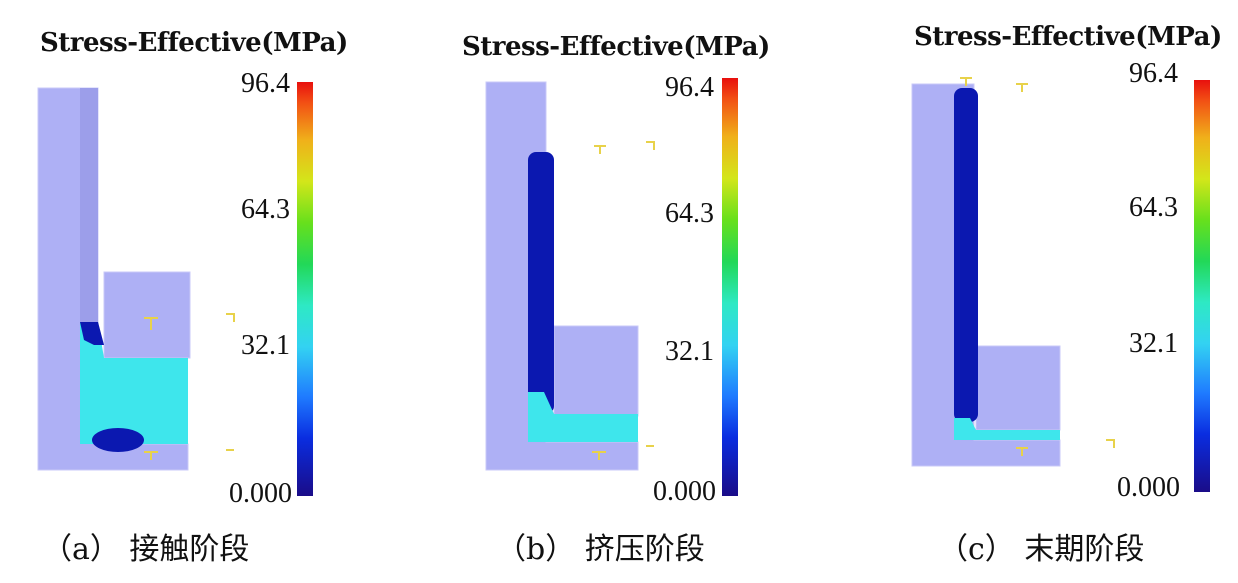  Describe the element at coordinates (1007, 429) in the screenshot. I see `panel-c-stress-region` at that location.